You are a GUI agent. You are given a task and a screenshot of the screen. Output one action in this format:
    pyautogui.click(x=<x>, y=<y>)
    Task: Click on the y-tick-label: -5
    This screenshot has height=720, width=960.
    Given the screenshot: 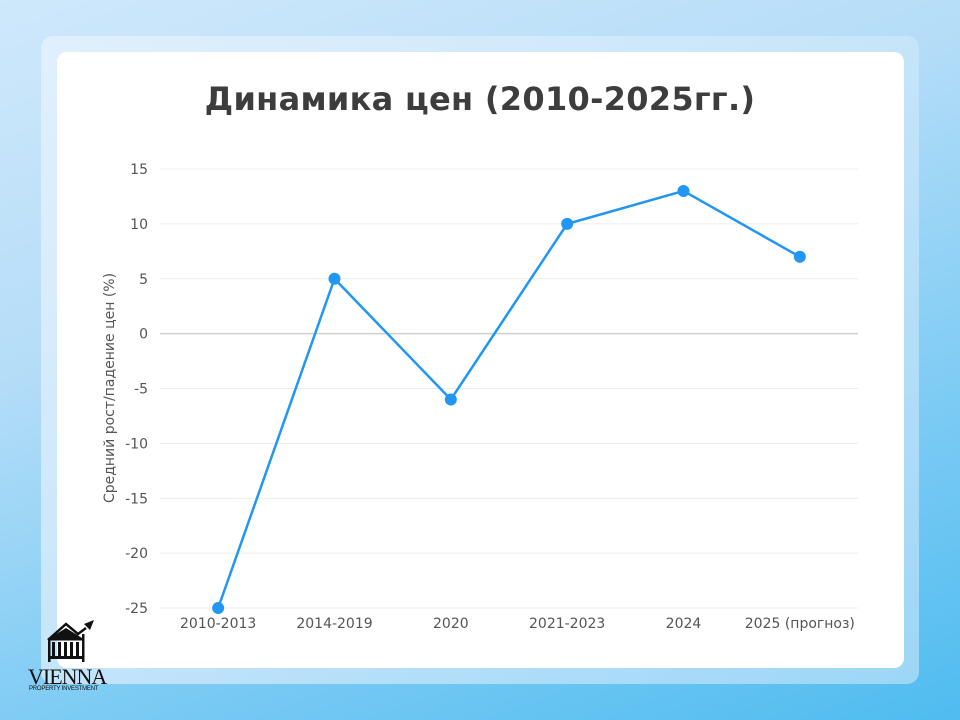 What is the action you would take?
    pyautogui.click(x=141, y=390)
    